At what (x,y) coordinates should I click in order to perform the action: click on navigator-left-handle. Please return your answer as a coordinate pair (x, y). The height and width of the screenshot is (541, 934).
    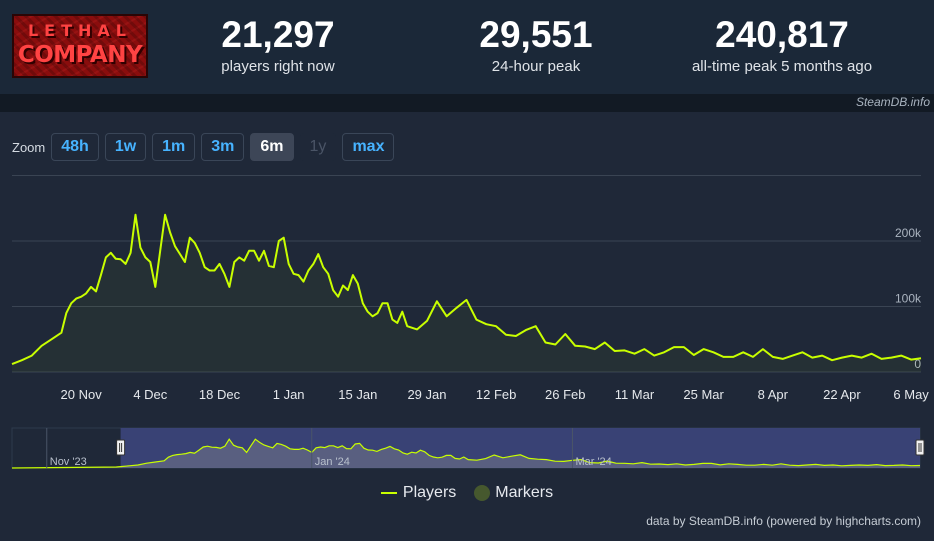
    Looking at the image, I should click on (121, 447).